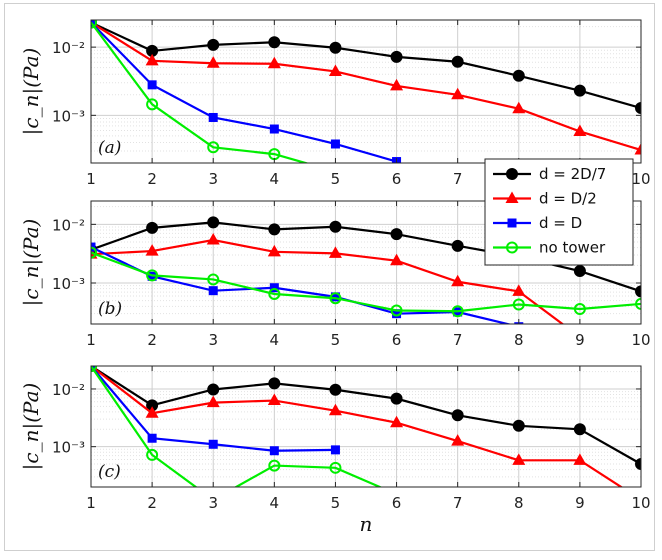 Image resolution: width=662 pixels, height=560 pixels. What do you see at coordinates (109, 472) in the screenshot?
I see `panel-label: (c)` at bounding box center [109, 472].